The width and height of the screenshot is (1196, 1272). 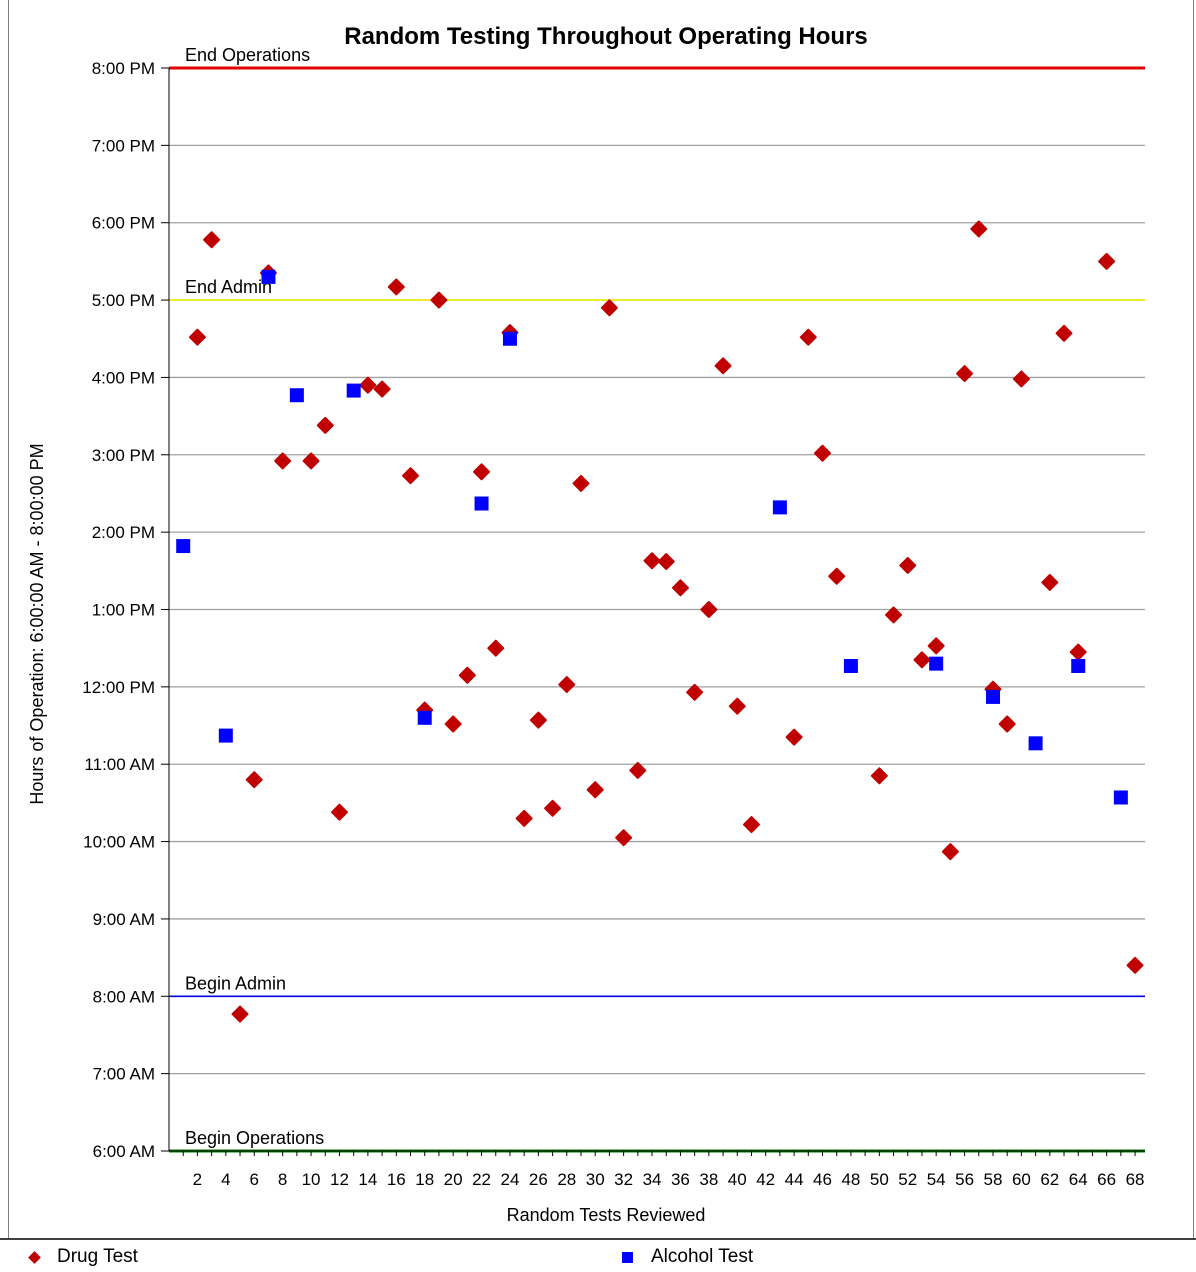 I want to click on reference-line-label: End Operations, so click(x=247, y=55).